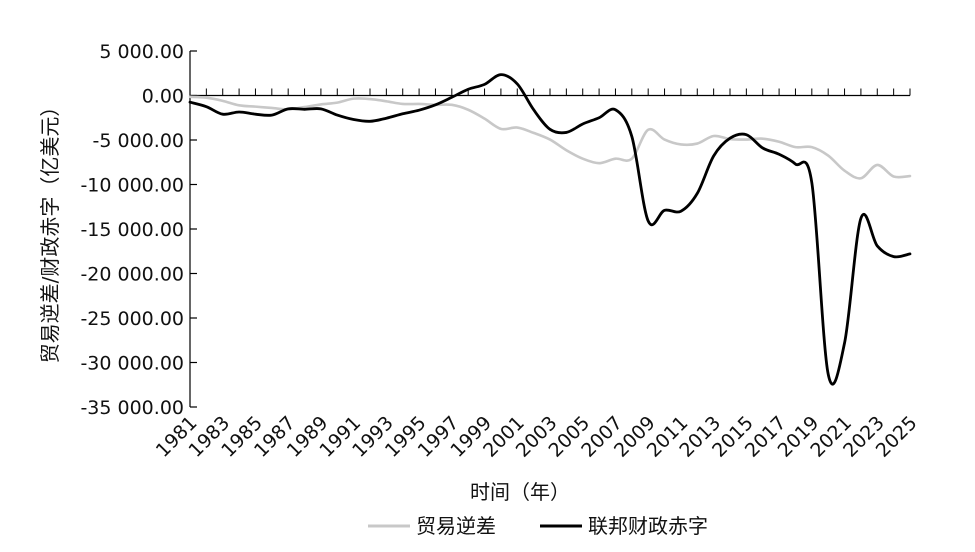  Describe the element at coordinates (538, 526) in the screenshot. I see `legend: 贸易逆差 联邦财政赤字` at that location.